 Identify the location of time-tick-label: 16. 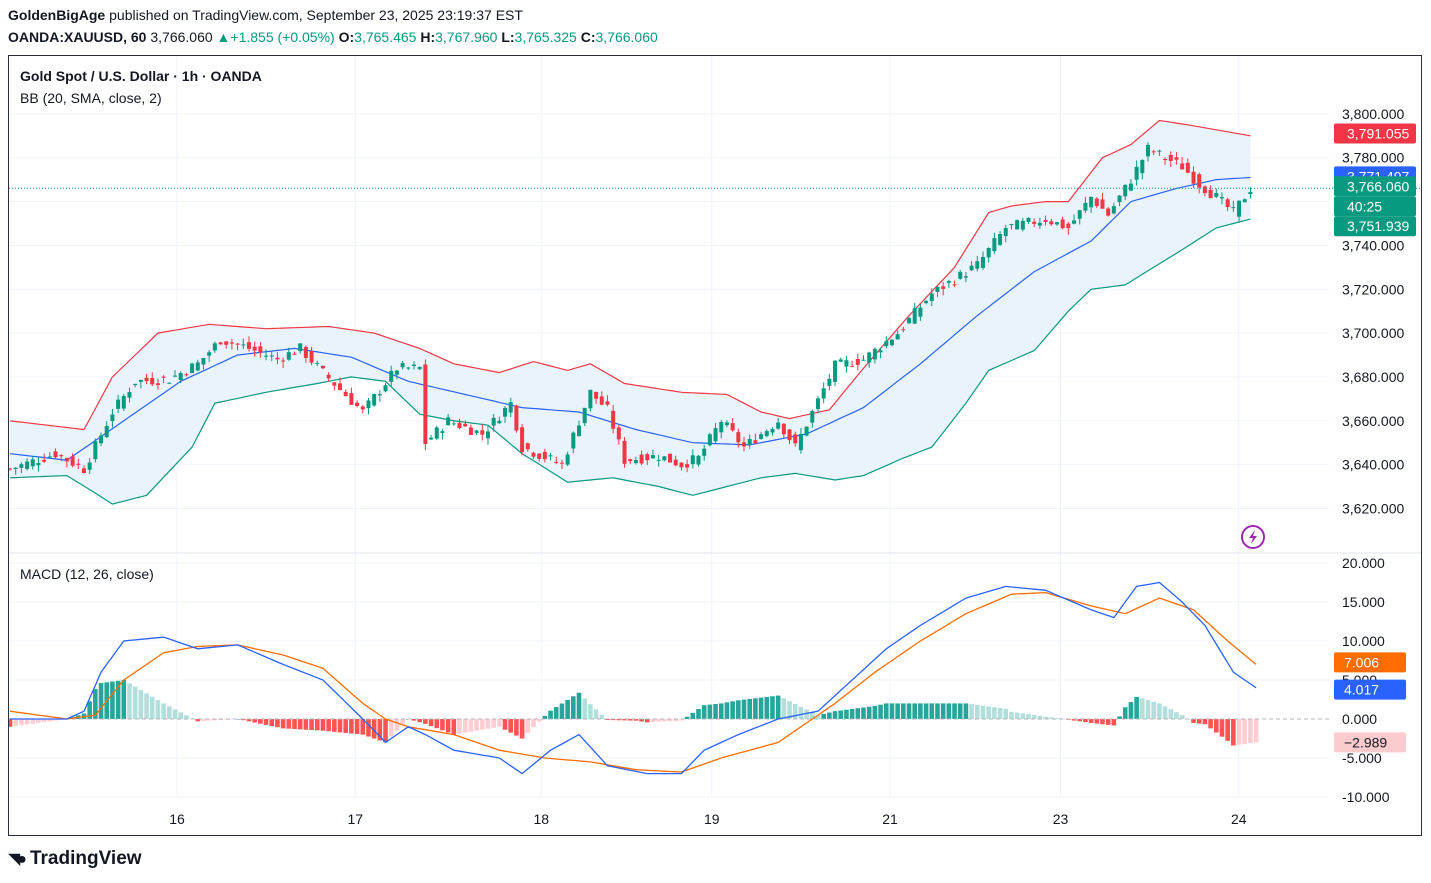
(177, 819).